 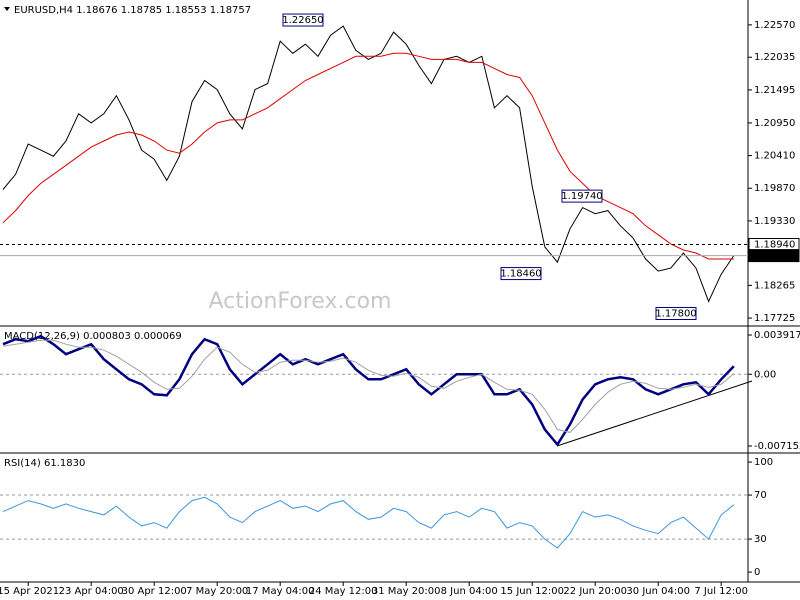 What do you see at coordinates (595, 591) in the screenshot?
I see `x-tick-label: 22 Jun 20:00` at bounding box center [595, 591].